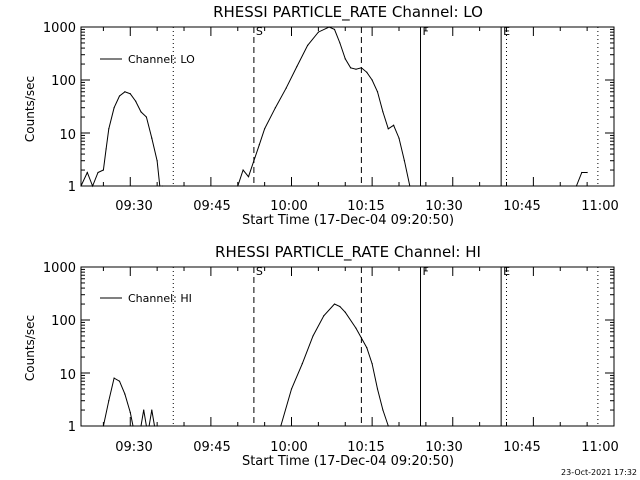  Describe the element at coordinates (348, 252) in the screenshot. I see `chart-title: RHESSI PARTICLE_RATE Channel: HI` at that location.